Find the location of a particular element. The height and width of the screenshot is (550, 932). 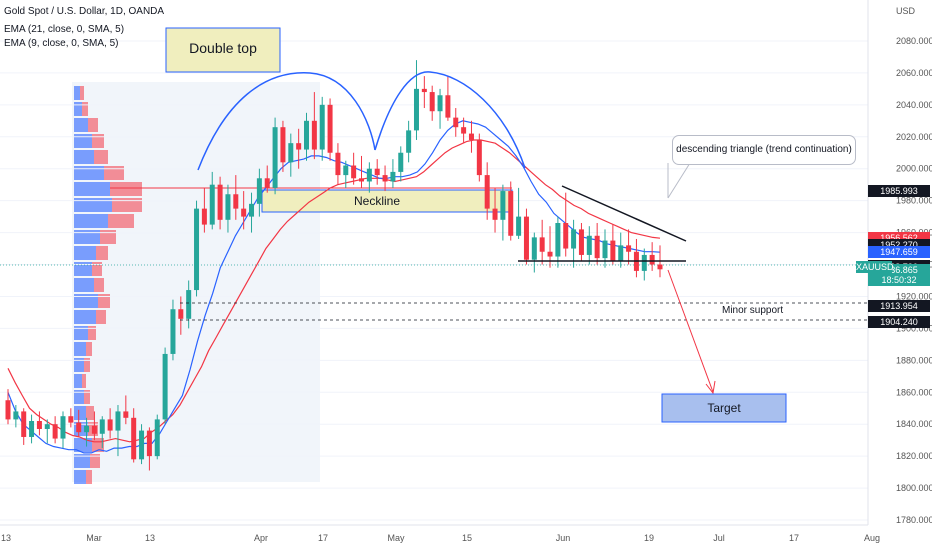

y-tick-label: 1800.000 is located at coordinates (914, 488).